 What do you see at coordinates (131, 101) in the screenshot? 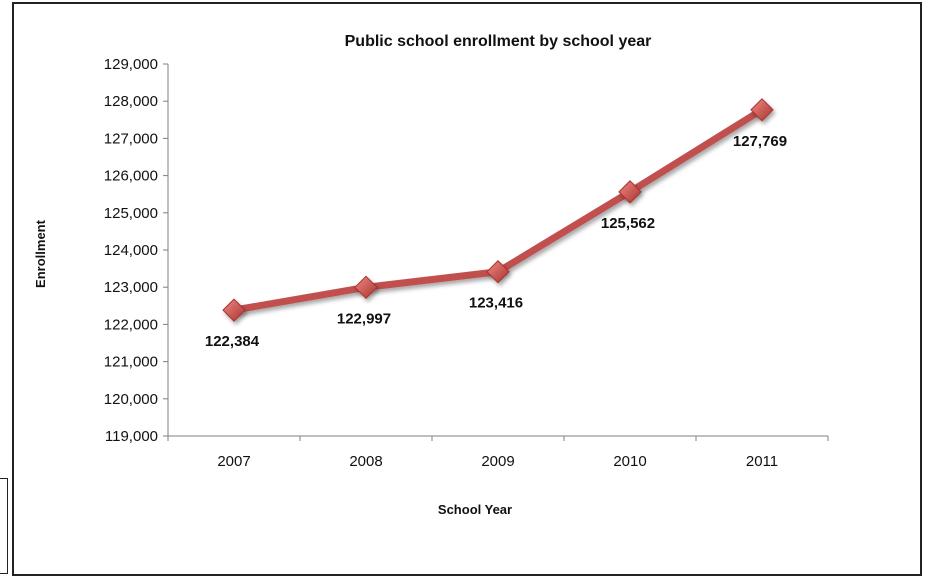
I see `y-tick-label: 128,000` at bounding box center [131, 101].